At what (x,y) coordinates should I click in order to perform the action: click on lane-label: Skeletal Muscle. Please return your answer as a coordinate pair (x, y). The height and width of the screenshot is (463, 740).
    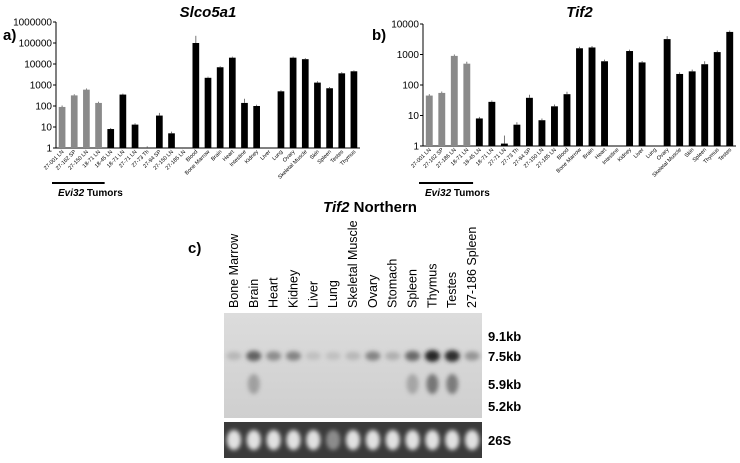
    Looking at the image, I should click on (353, 264).